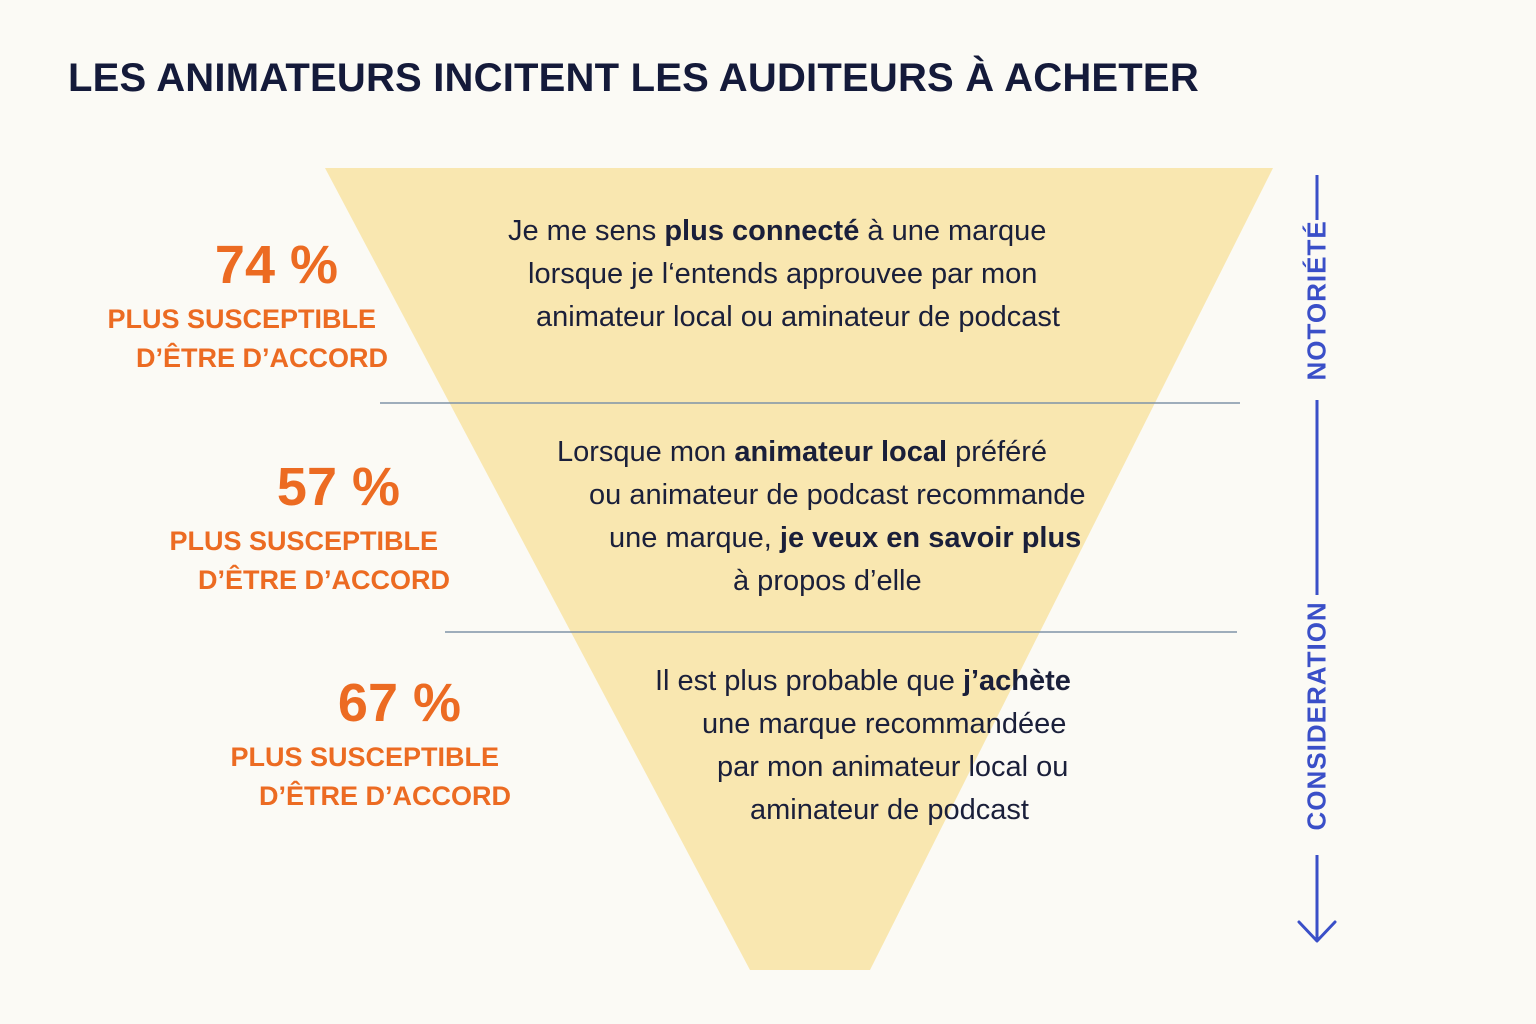 This screenshot has height=1024, width=1536. Describe the element at coordinates (1016, 681) in the screenshot. I see `emphasis-text: j’achète` at that location.